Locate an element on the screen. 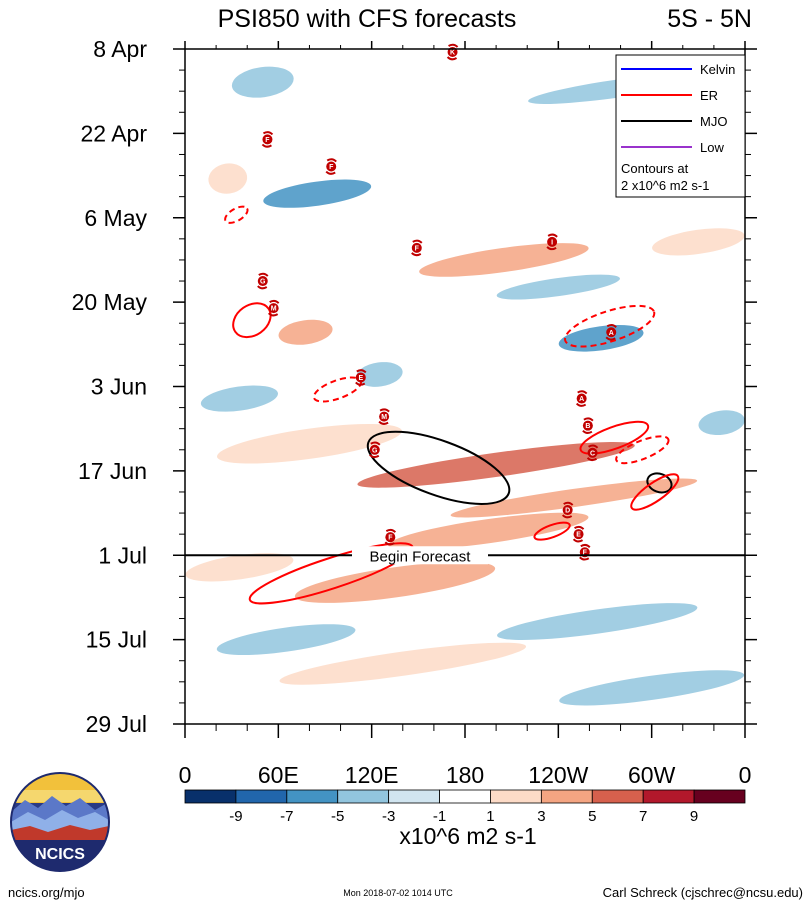  cyclone-letter: A is located at coordinates (611, 333).